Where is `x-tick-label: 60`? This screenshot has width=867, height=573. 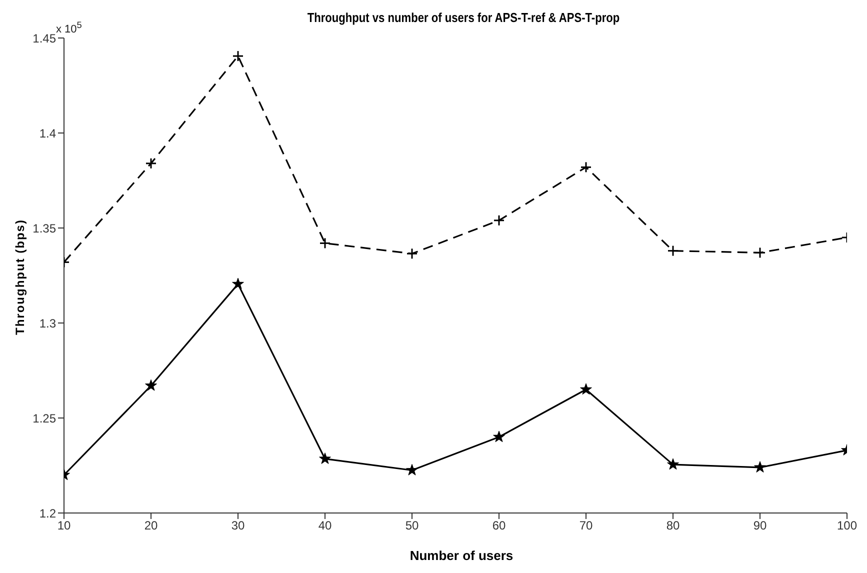 x-tick-label: 60 is located at coordinates (499, 525).